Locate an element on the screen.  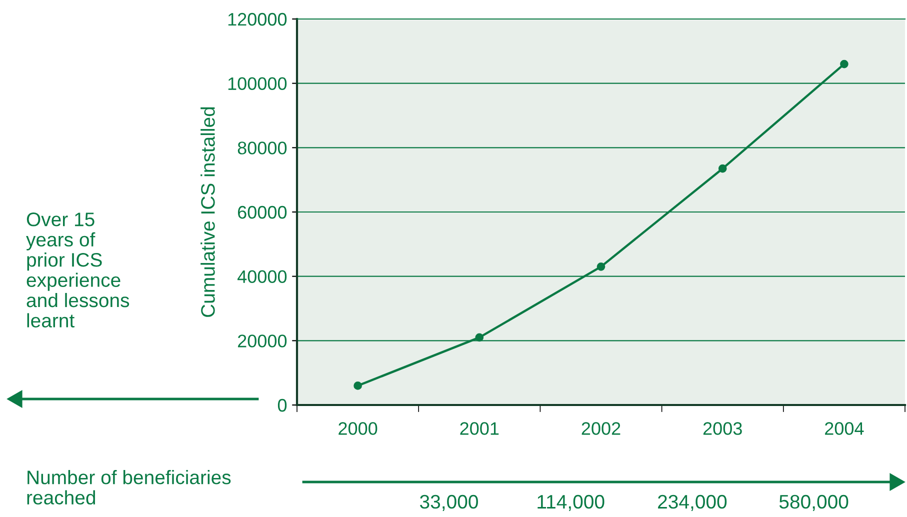
x-tick-label: 2004 is located at coordinates (844, 428).